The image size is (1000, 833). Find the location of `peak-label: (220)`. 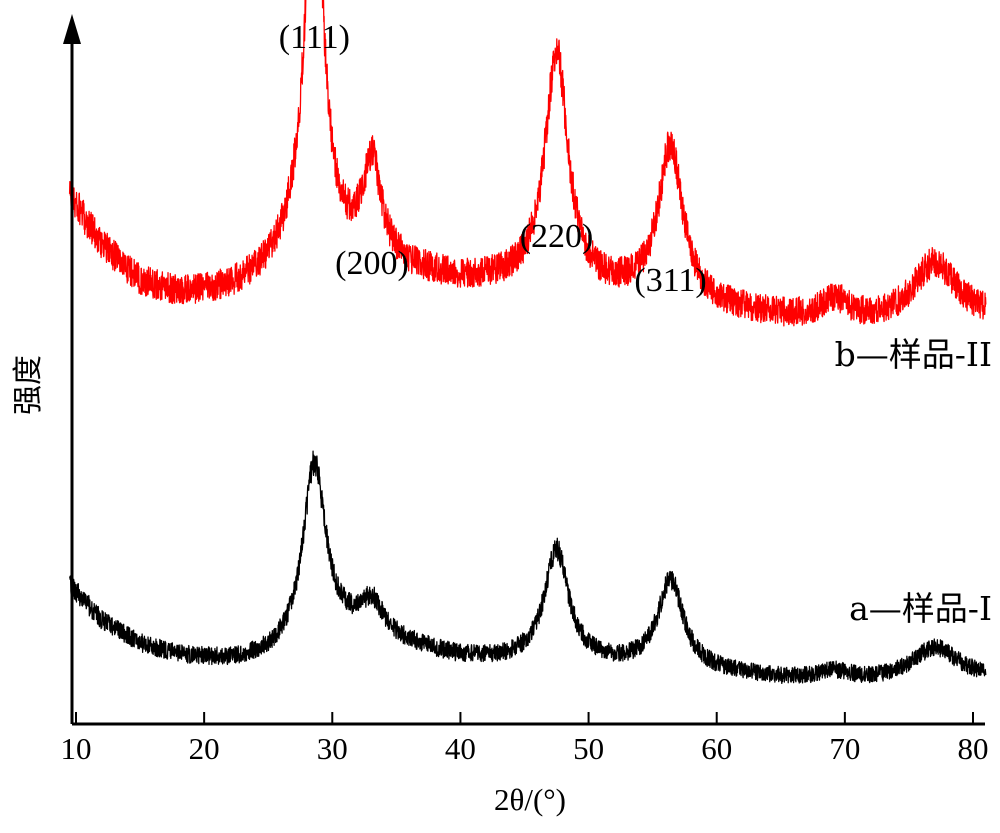

peak-label: (220) is located at coordinates (557, 236).